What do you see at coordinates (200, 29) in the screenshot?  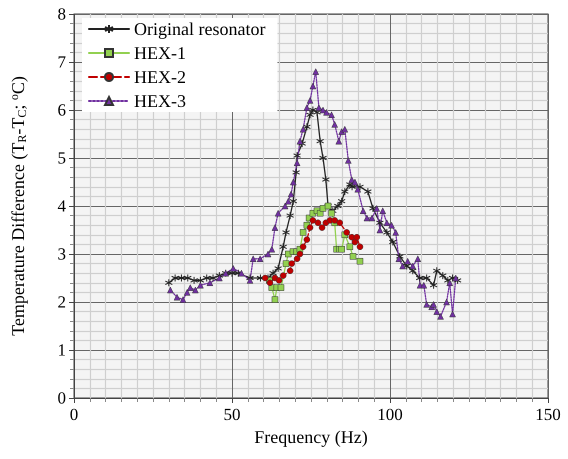 I see `legend-label: Original resonator` at bounding box center [200, 29].